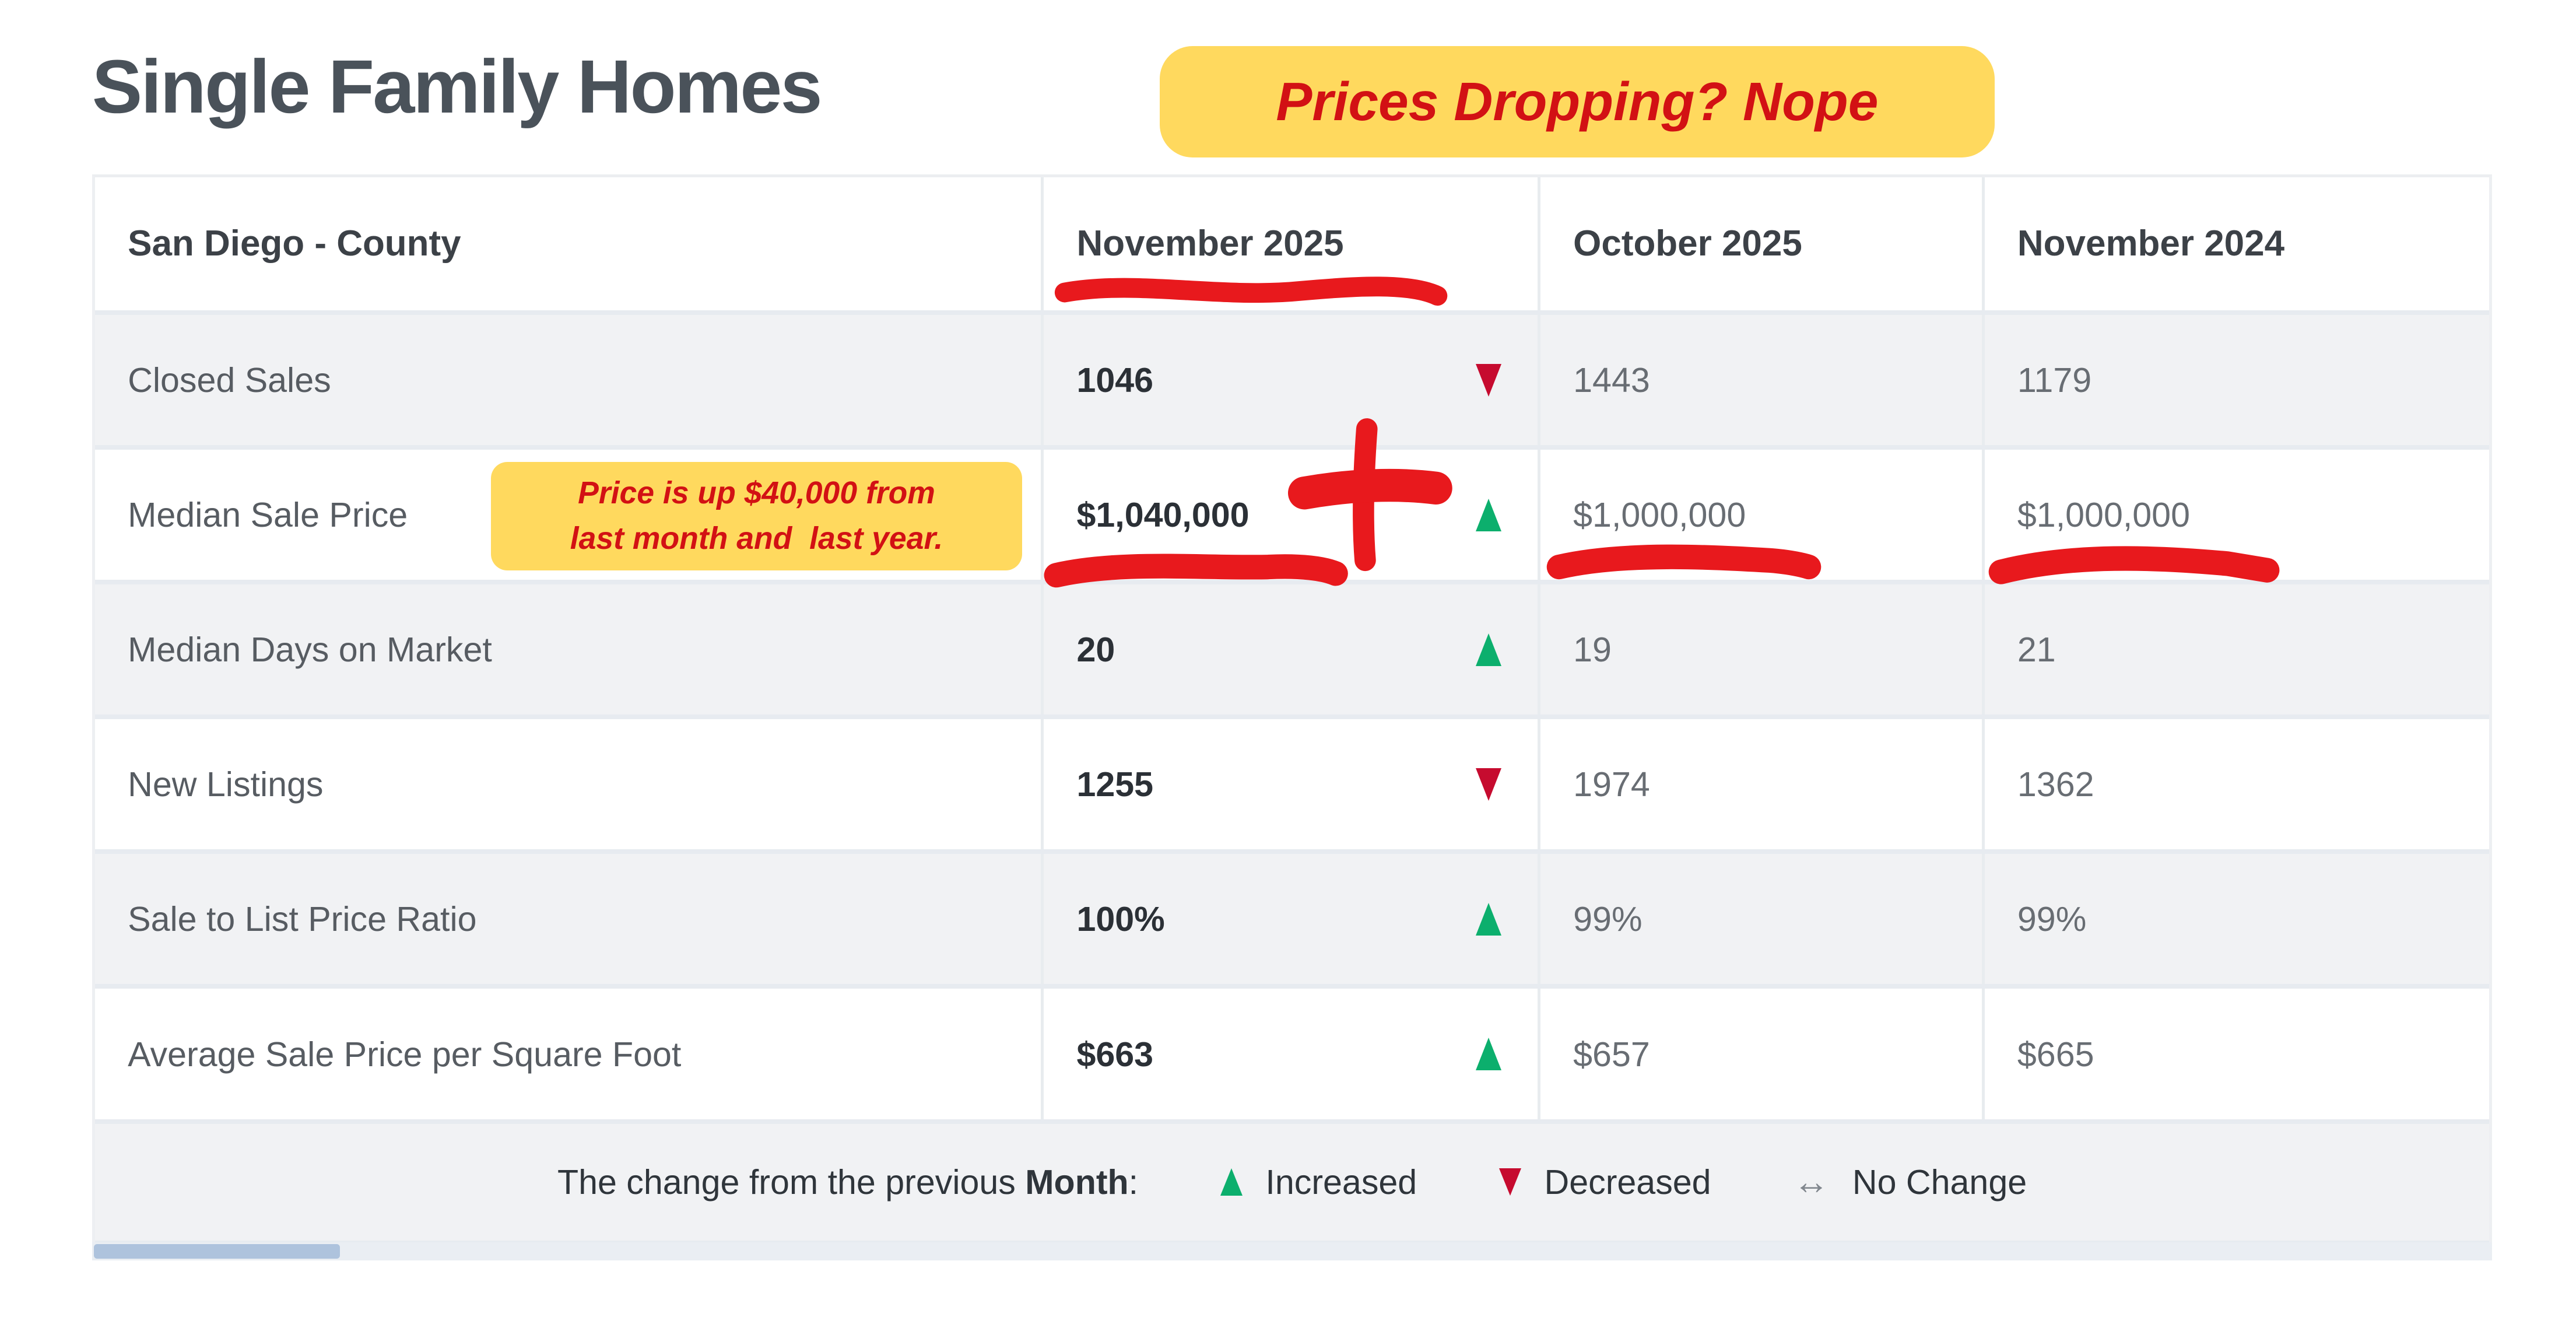 The image size is (2576, 1338). Describe the element at coordinates (1163, 515) in the screenshot. I see `current-value: $1,040,000` at that location.